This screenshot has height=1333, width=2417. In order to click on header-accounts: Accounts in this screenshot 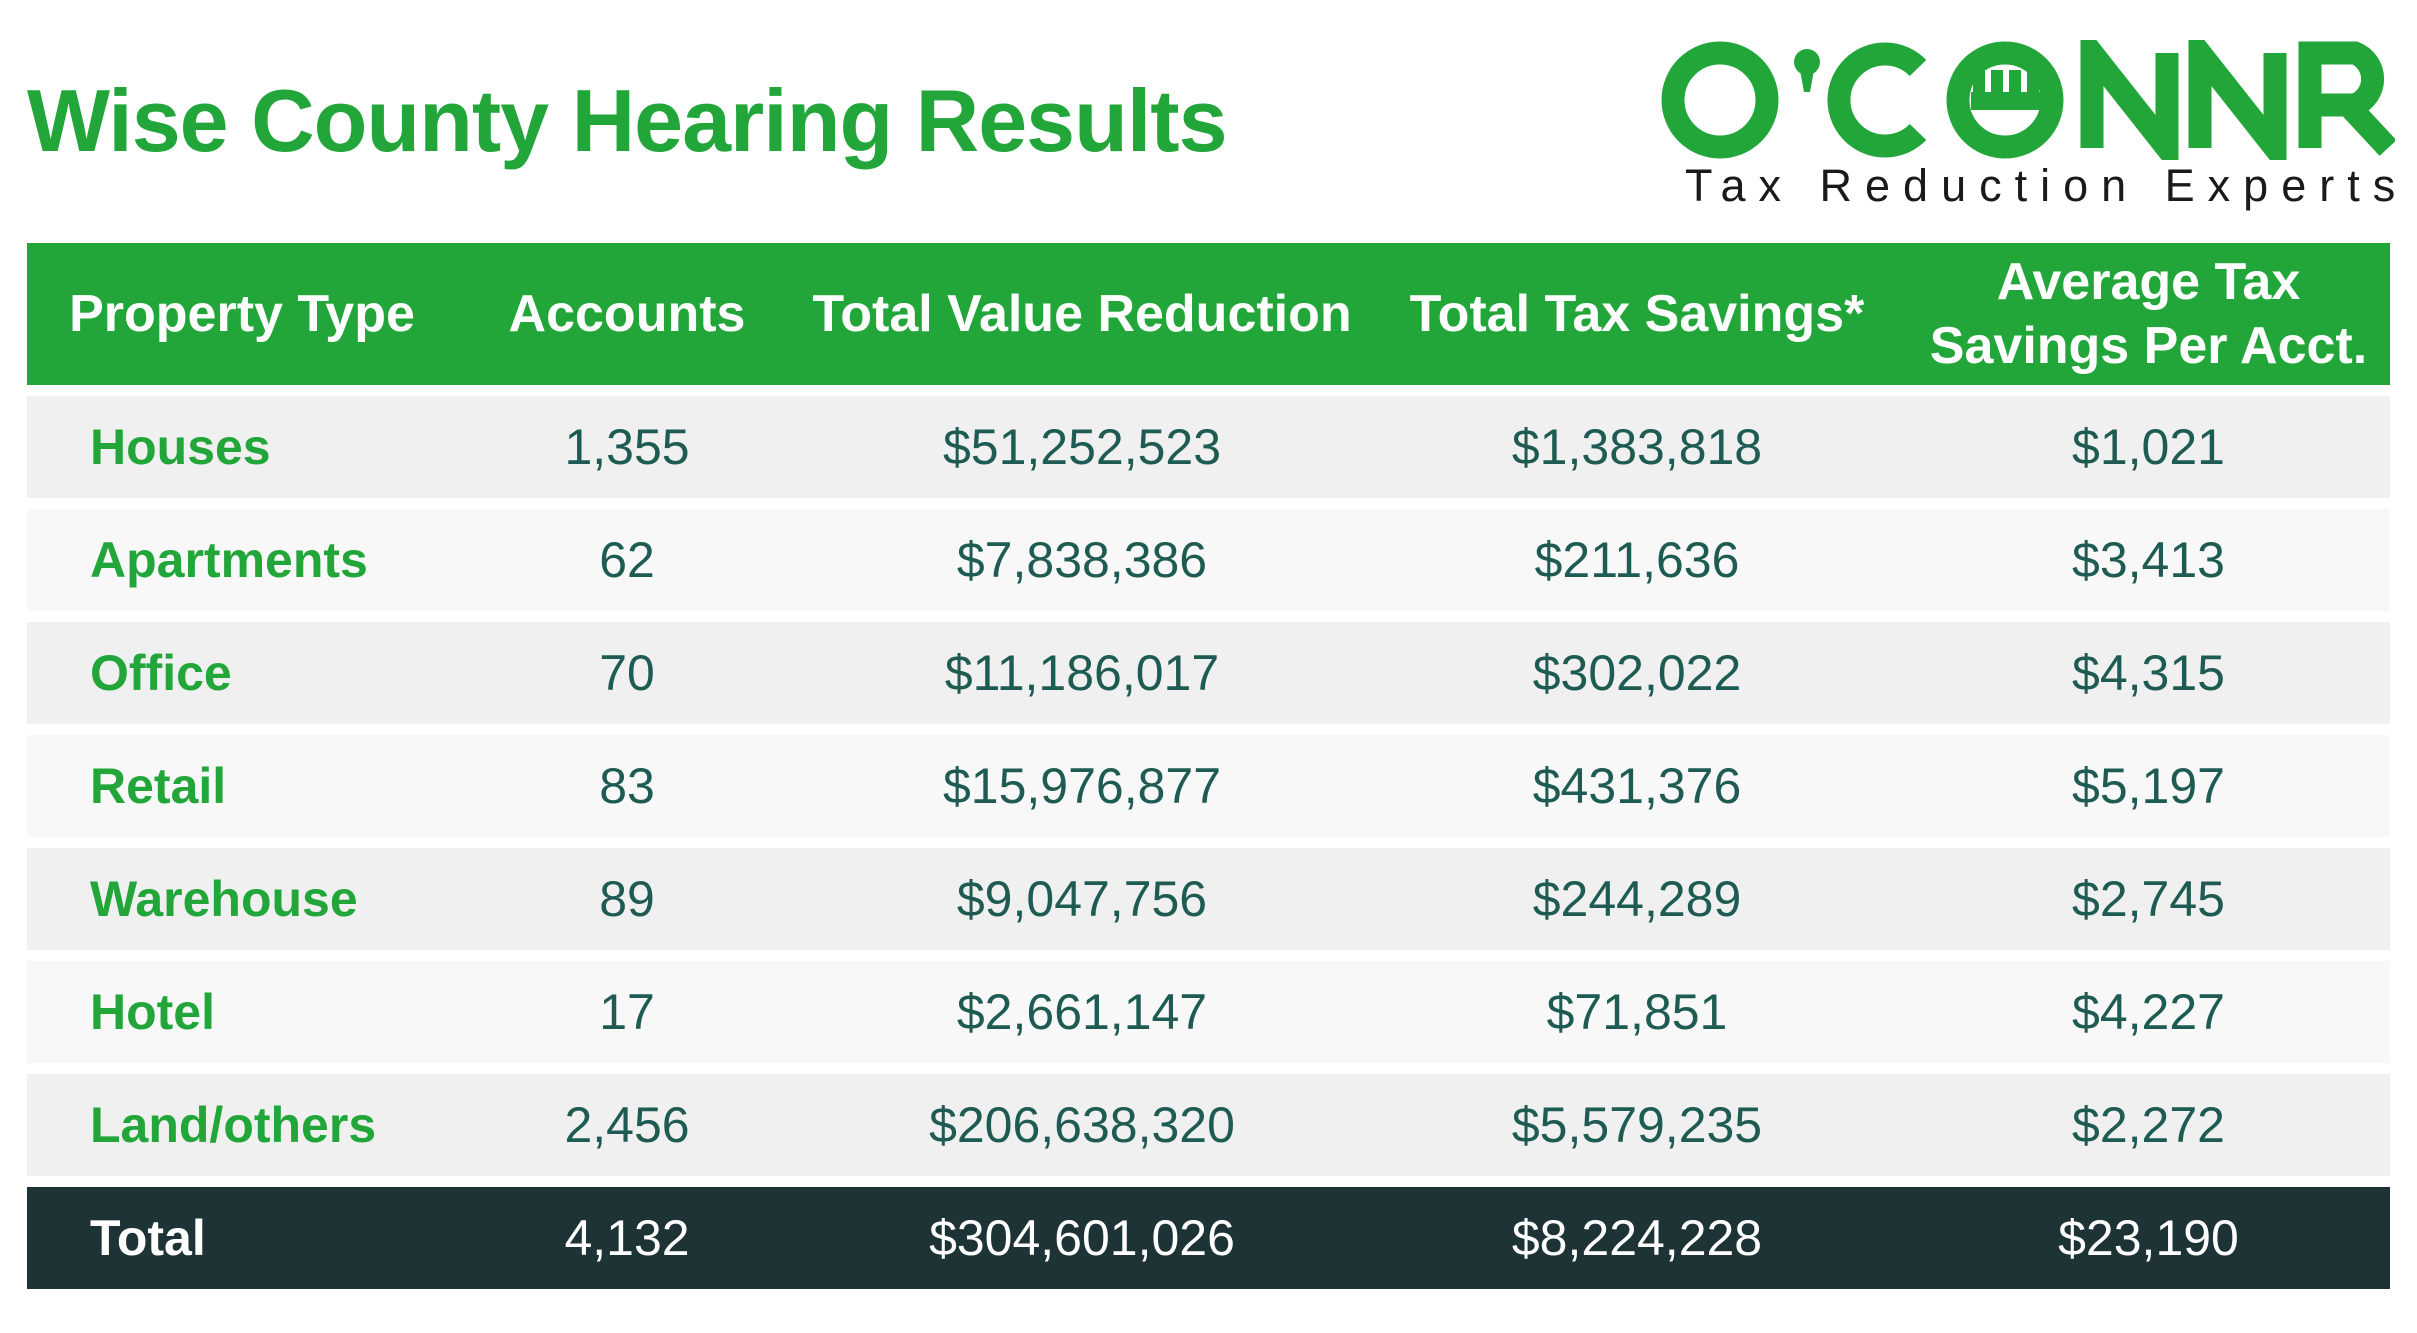, I will do `click(627, 314)`.